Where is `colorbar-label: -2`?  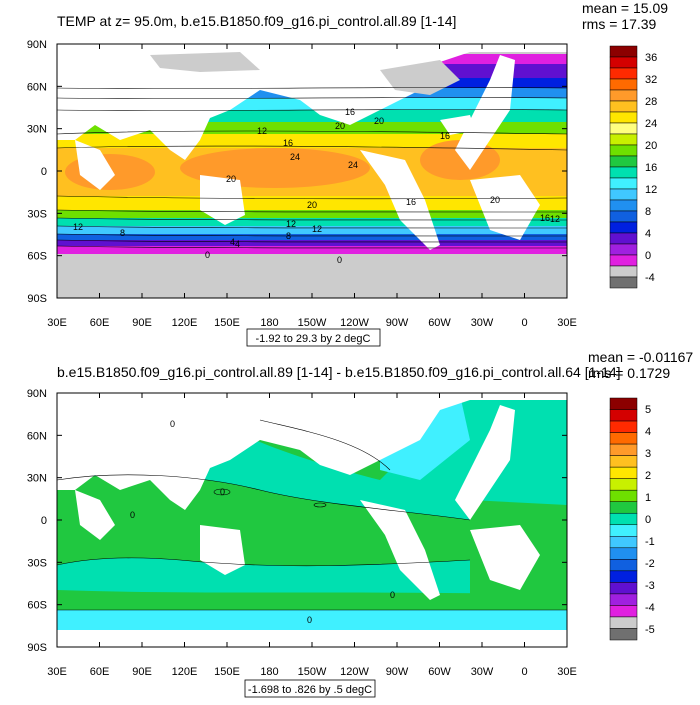 colorbar-label: -2 is located at coordinates (650, 564).